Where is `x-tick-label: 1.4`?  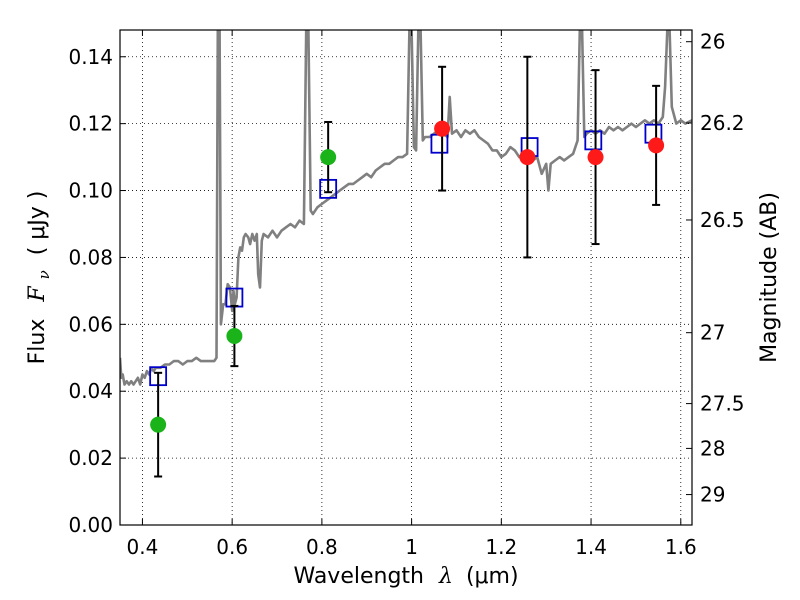 x-tick-label: 1.4 is located at coordinates (591, 547).